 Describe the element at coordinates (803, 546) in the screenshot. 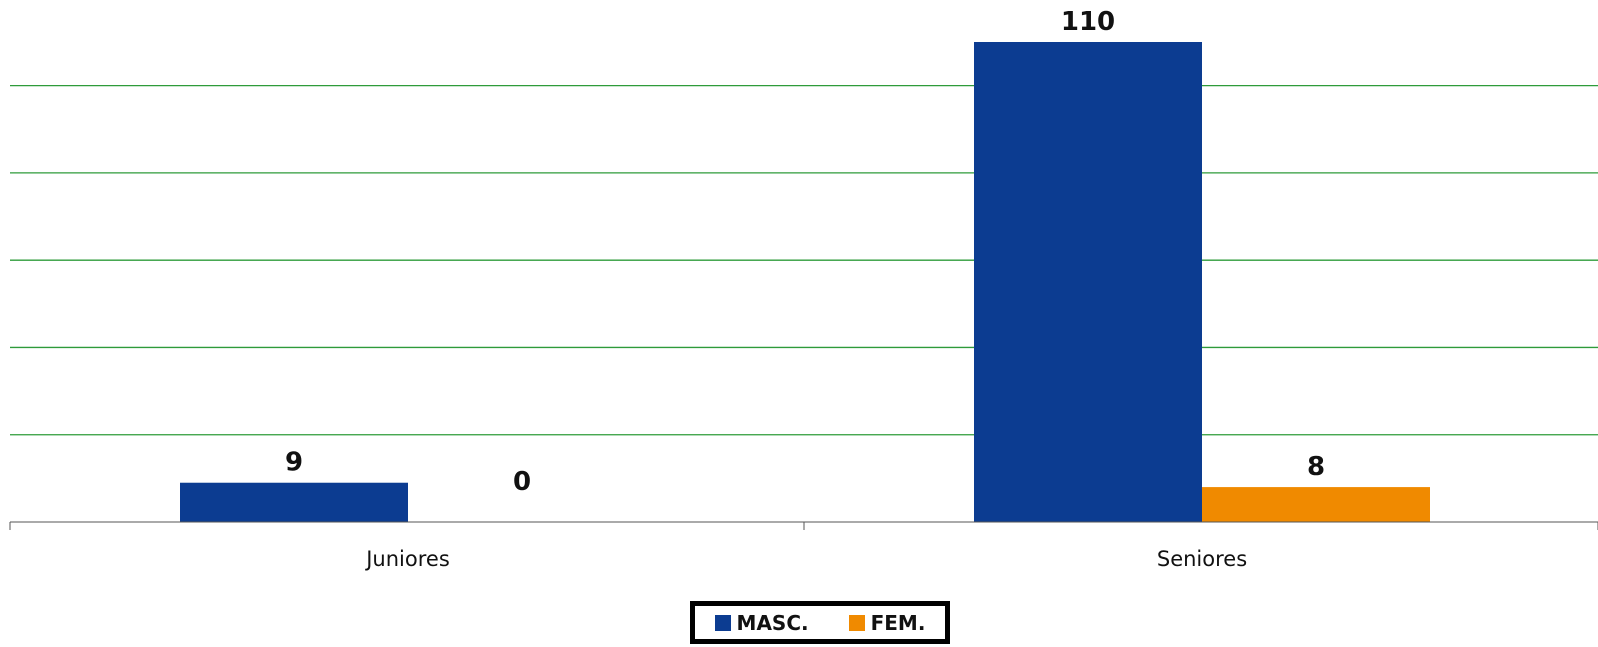

I see `x-axis: Juniores Seniores` at that location.